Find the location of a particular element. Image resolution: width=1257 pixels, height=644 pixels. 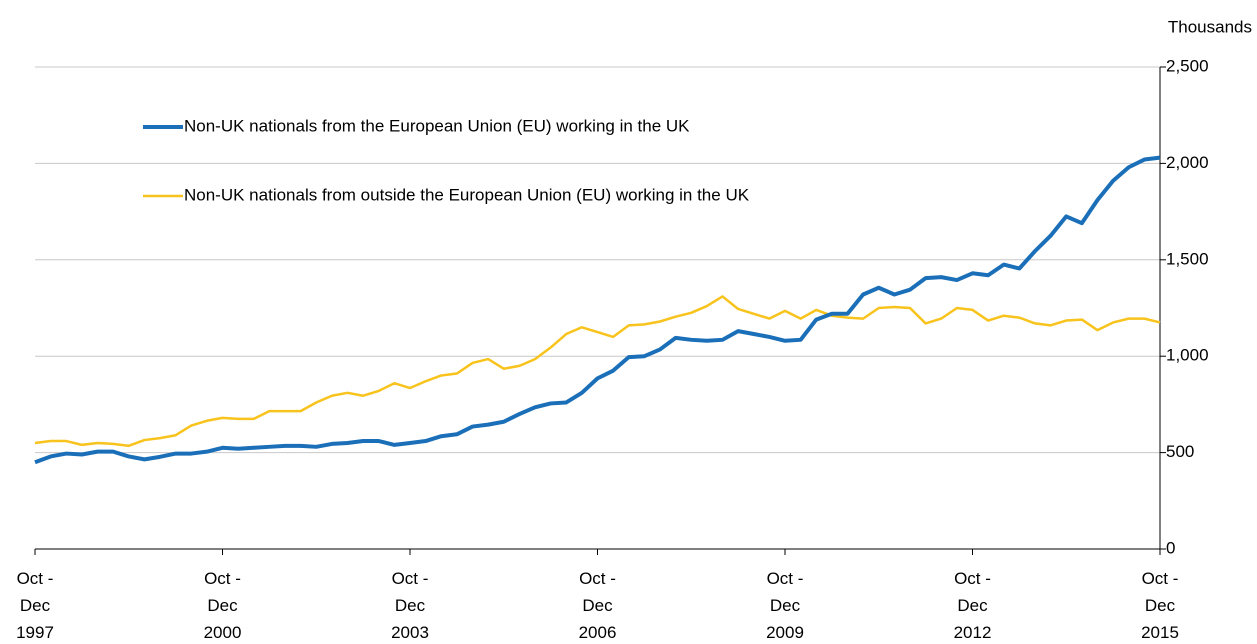

x-tick-label: Oct -Dec 2012 is located at coordinates (973, 605).